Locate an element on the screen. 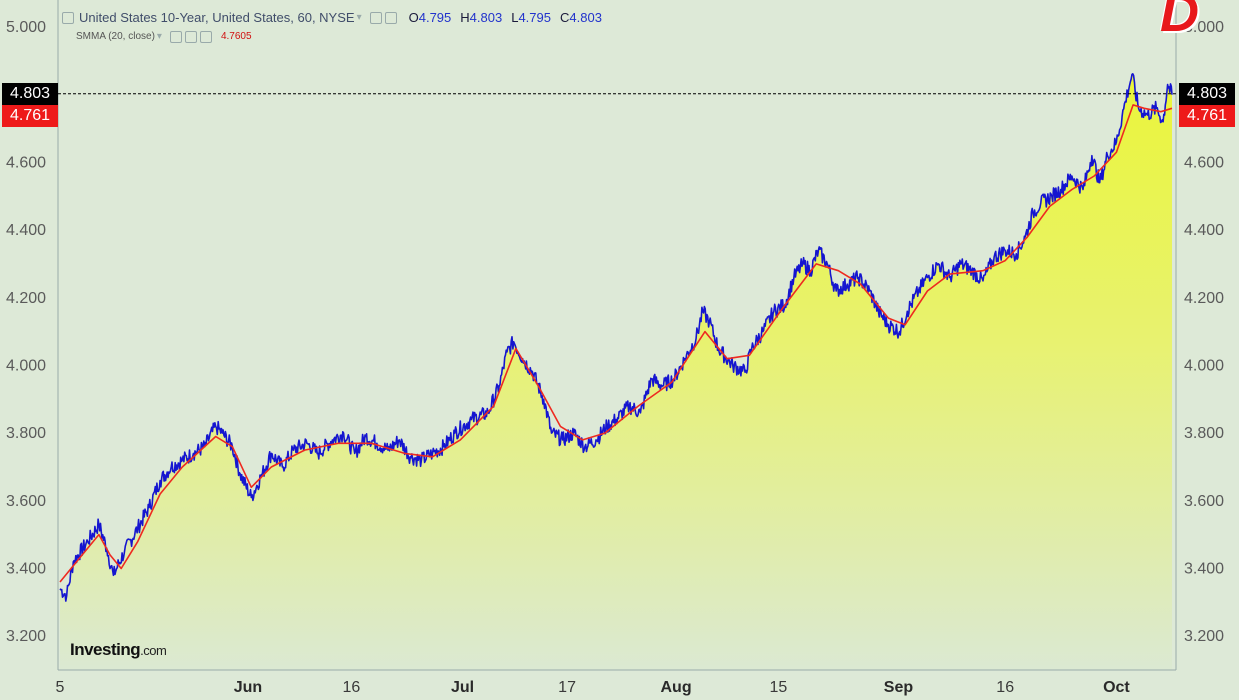  x-tick-label: 17 is located at coordinates (567, 687).